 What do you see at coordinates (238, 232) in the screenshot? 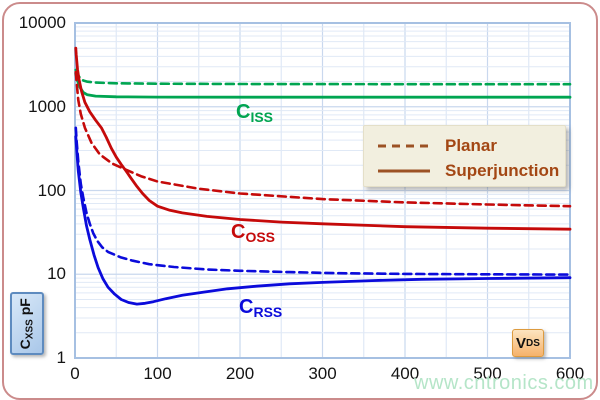
I see `curve-label-coss-main: C` at bounding box center [238, 232].